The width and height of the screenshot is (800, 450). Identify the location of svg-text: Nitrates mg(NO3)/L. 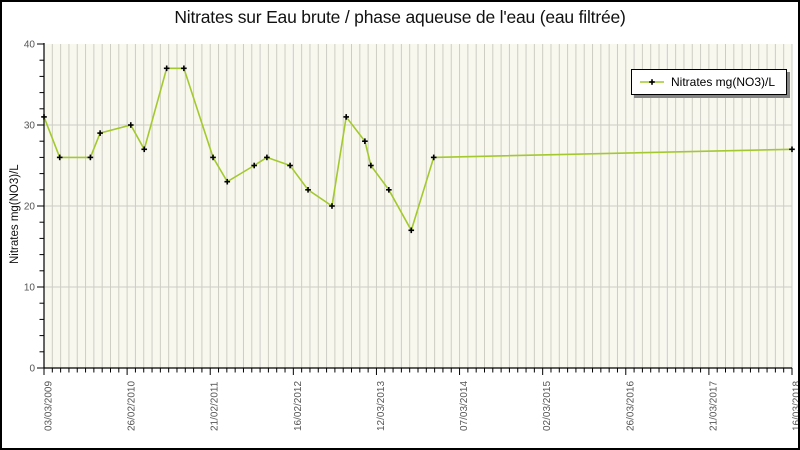
(15, 214).